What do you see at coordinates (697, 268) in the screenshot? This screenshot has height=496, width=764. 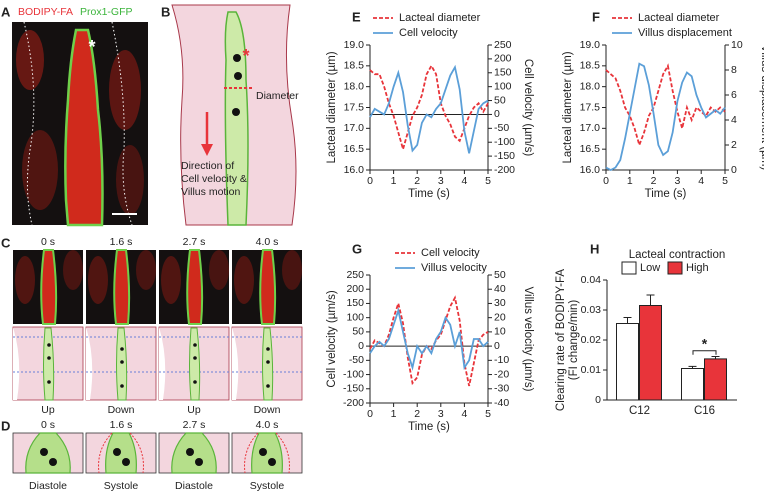 I see `legend-label: High` at bounding box center [697, 268].